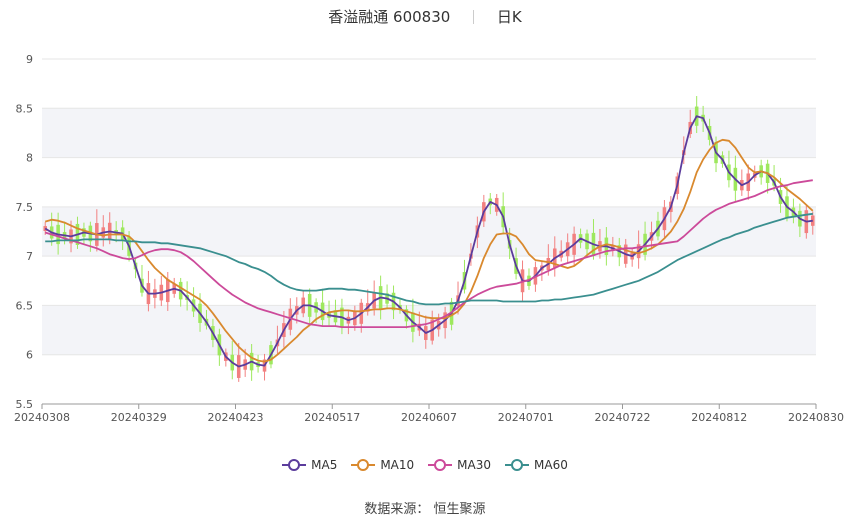 This screenshot has width=850, height=517. What do you see at coordinates (29, 256) in the screenshot?
I see `y-tick-label: 7` at bounding box center [29, 256].